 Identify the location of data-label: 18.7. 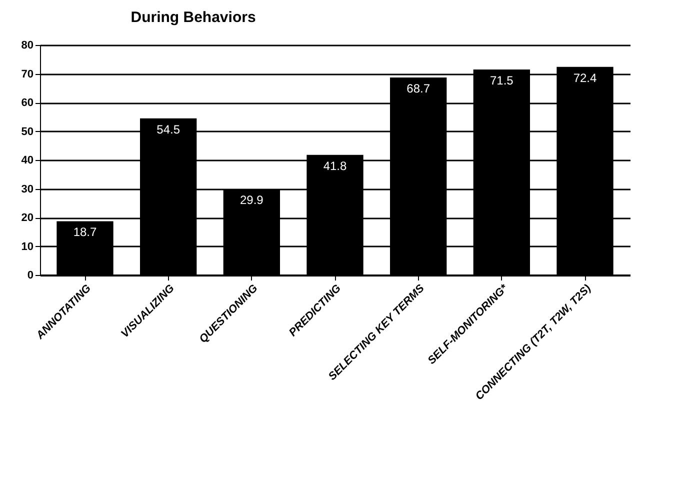
(85, 232).